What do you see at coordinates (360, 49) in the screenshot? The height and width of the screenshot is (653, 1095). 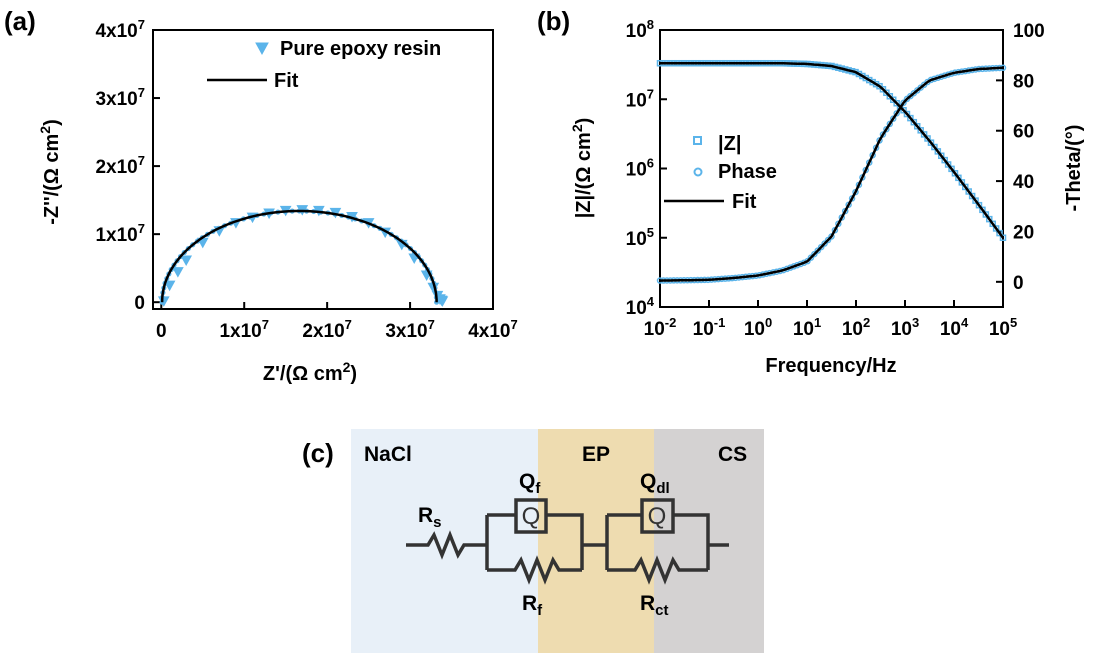 I see `legend-label-pure-epoxy: Pure epoxy resin` at bounding box center [360, 49].